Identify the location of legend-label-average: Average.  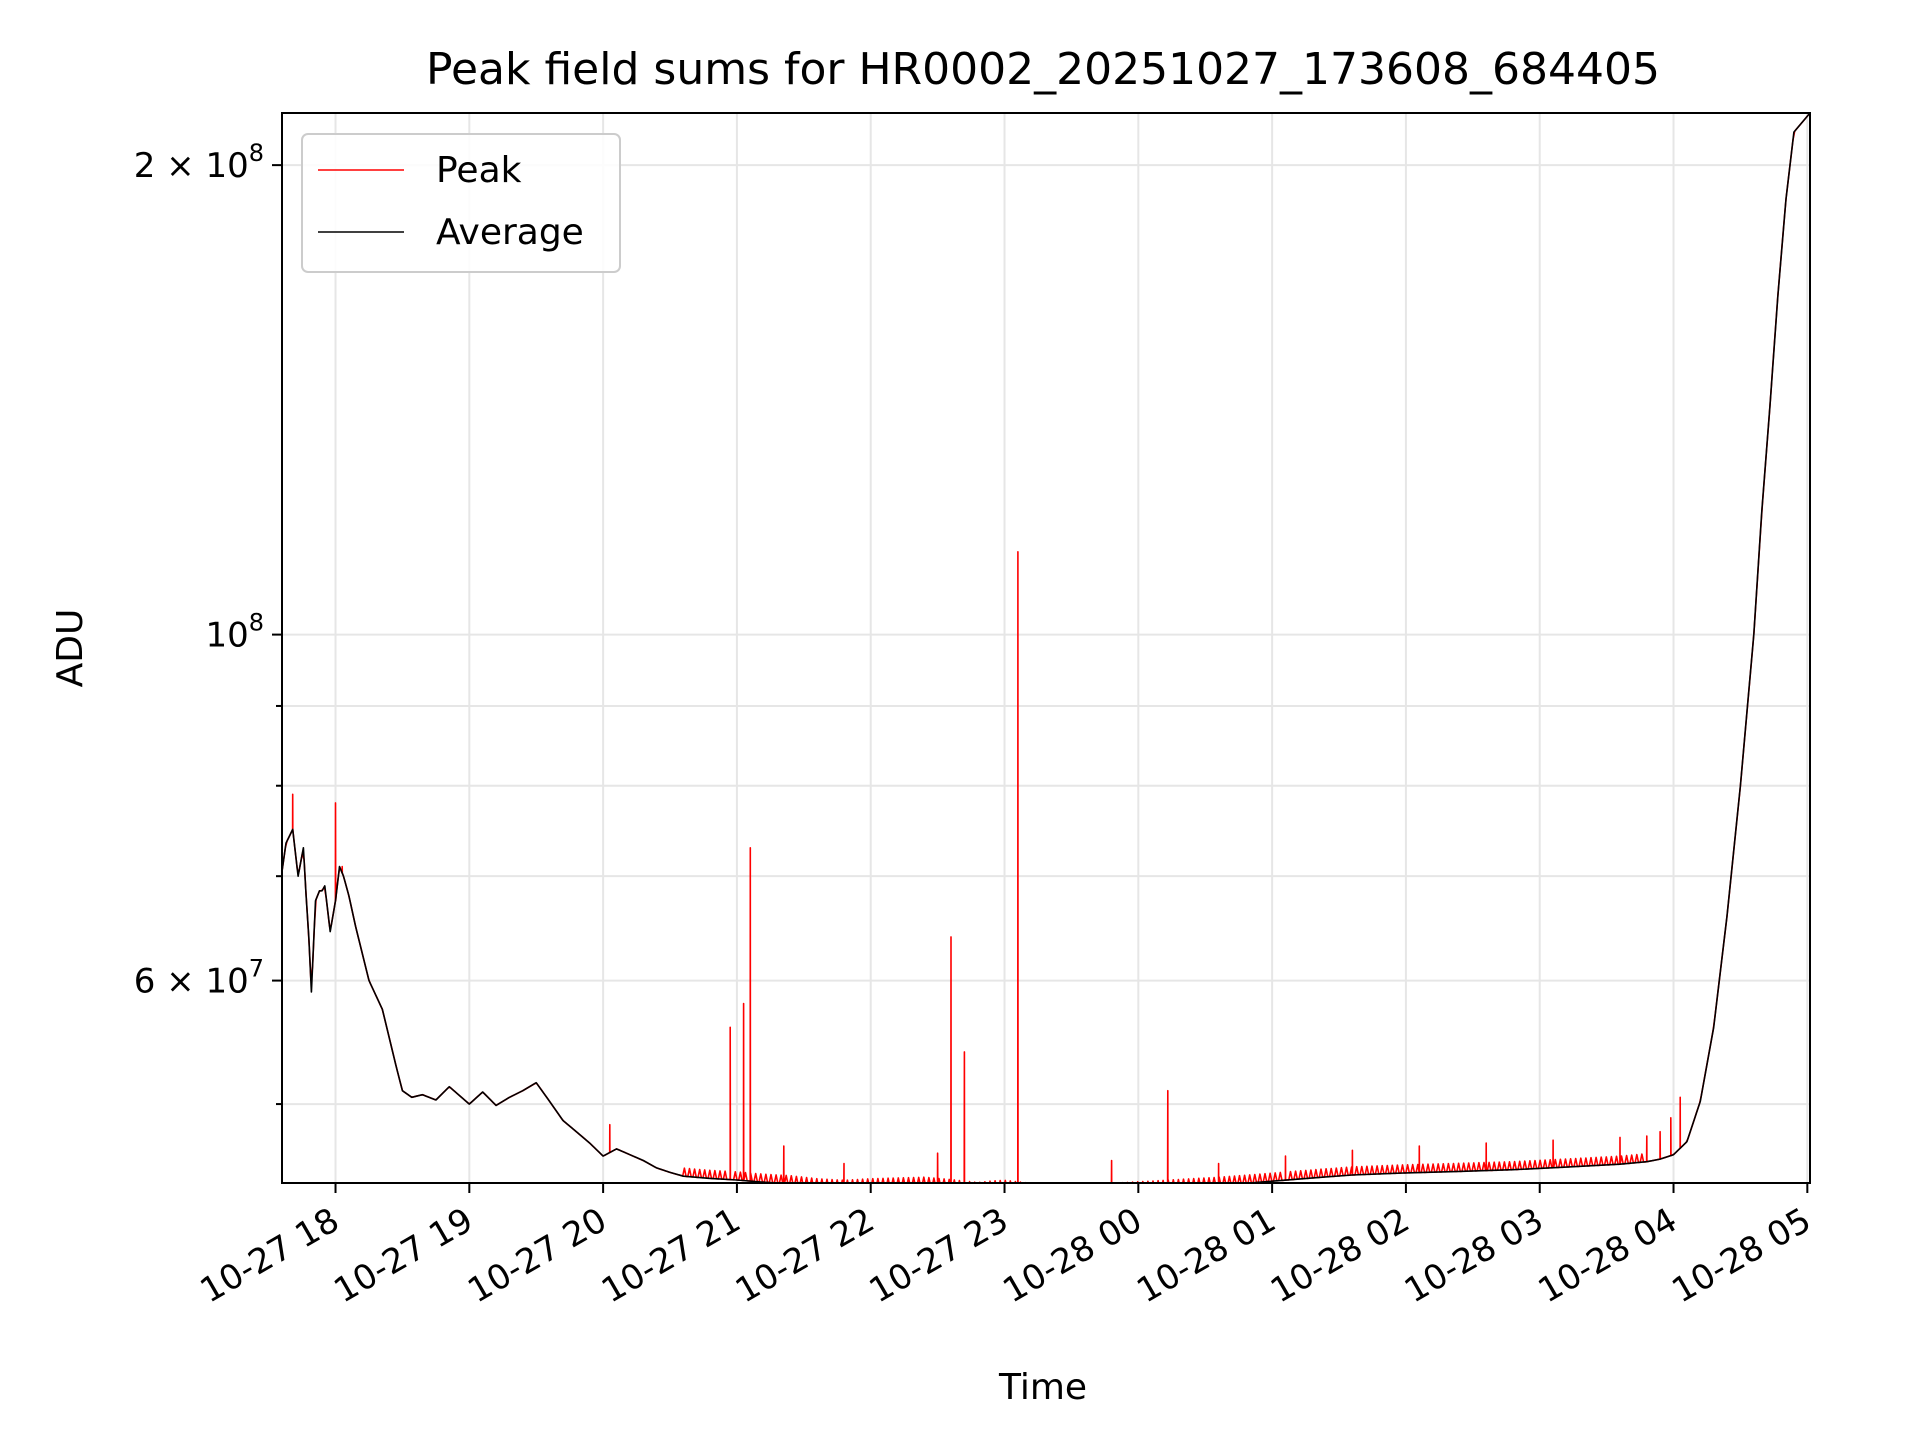
(510, 232).